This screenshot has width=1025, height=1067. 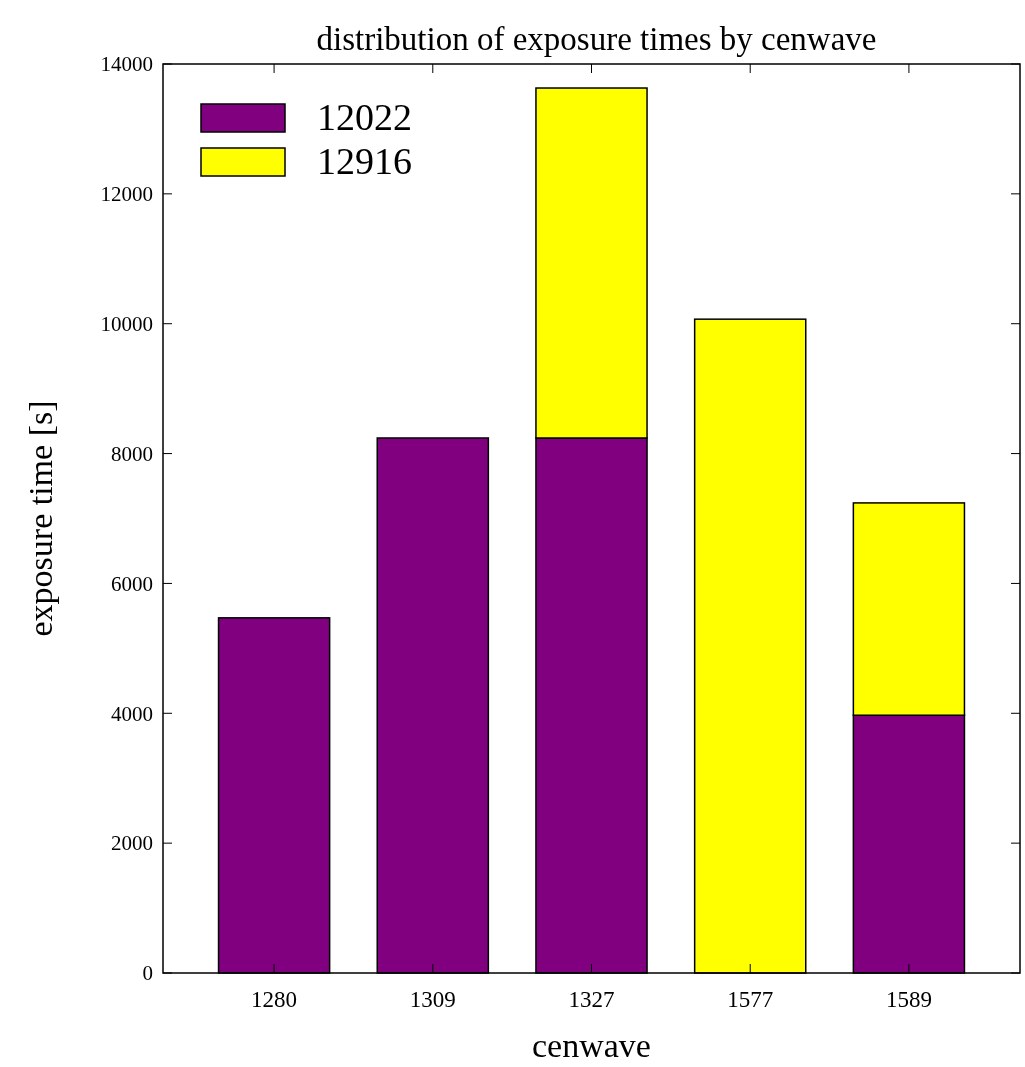 I want to click on y-tick-label: 6000, so click(x=132, y=583).